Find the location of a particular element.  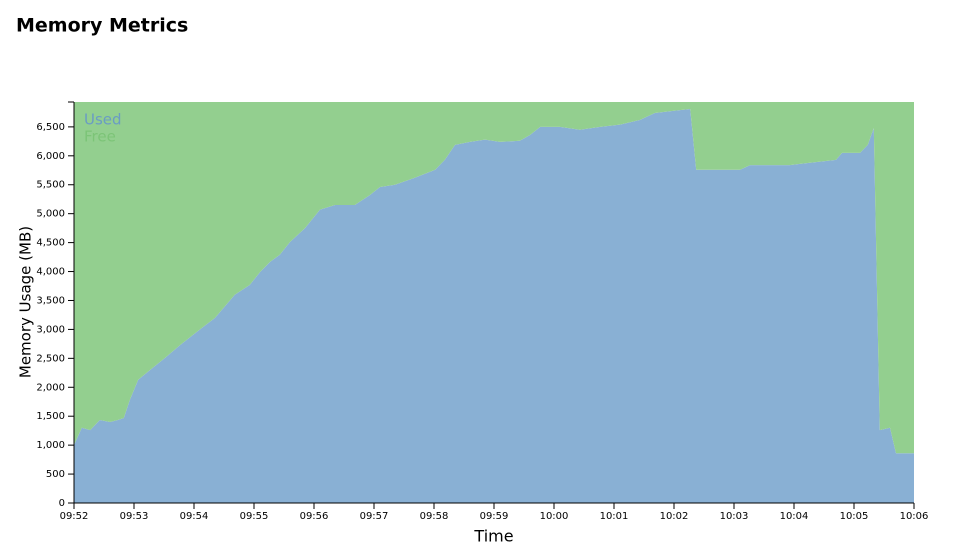

y-tick-label: 4,000 is located at coordinates (50, 272).